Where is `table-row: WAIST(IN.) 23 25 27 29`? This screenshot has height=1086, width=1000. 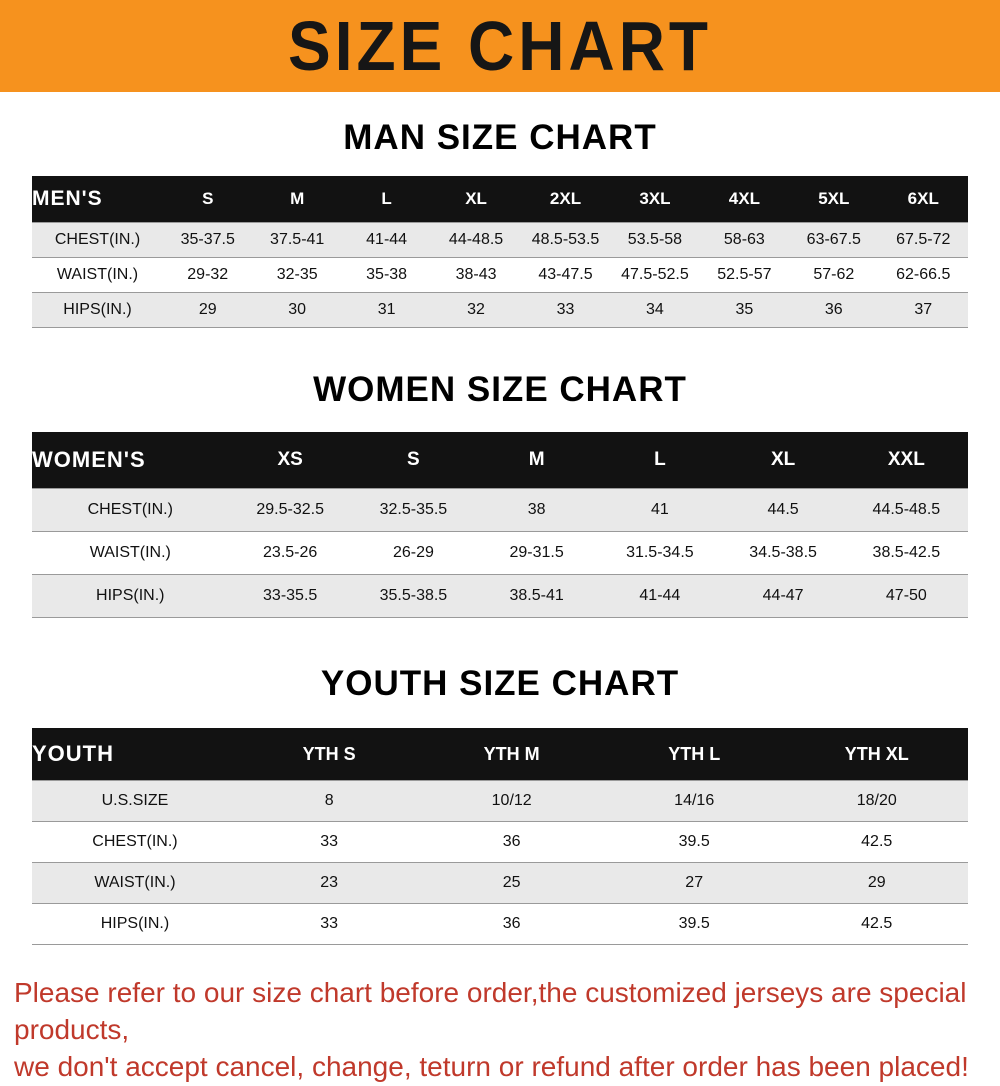 table-row: WAIST(IN.) 23 25 27 29 is located at coordinates (500, 883).